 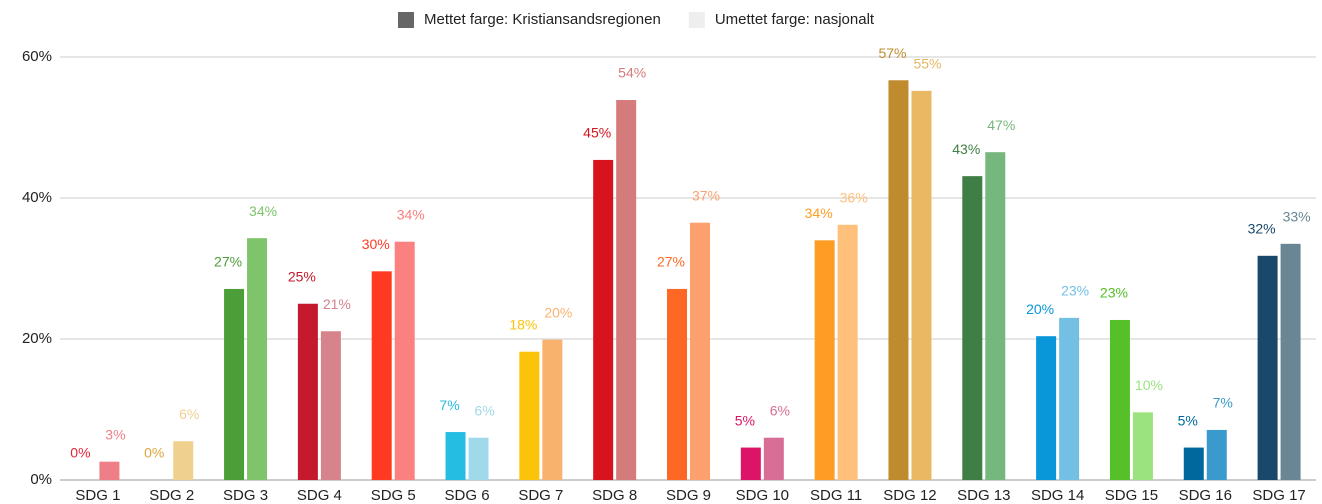 I want to click on value-label: 55%, so click(x=927, y=64).